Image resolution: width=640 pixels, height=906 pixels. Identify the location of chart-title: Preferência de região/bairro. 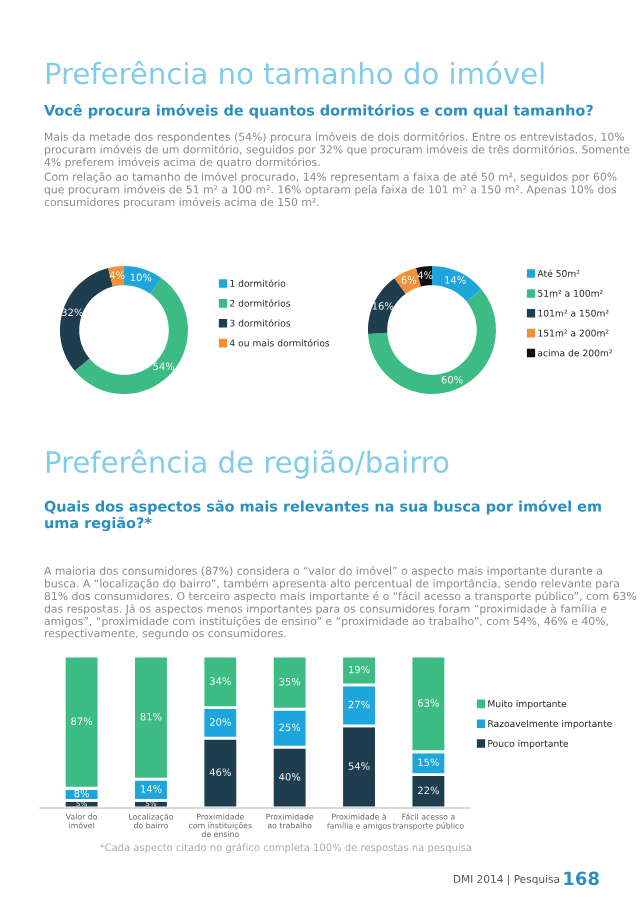
(247, 464).